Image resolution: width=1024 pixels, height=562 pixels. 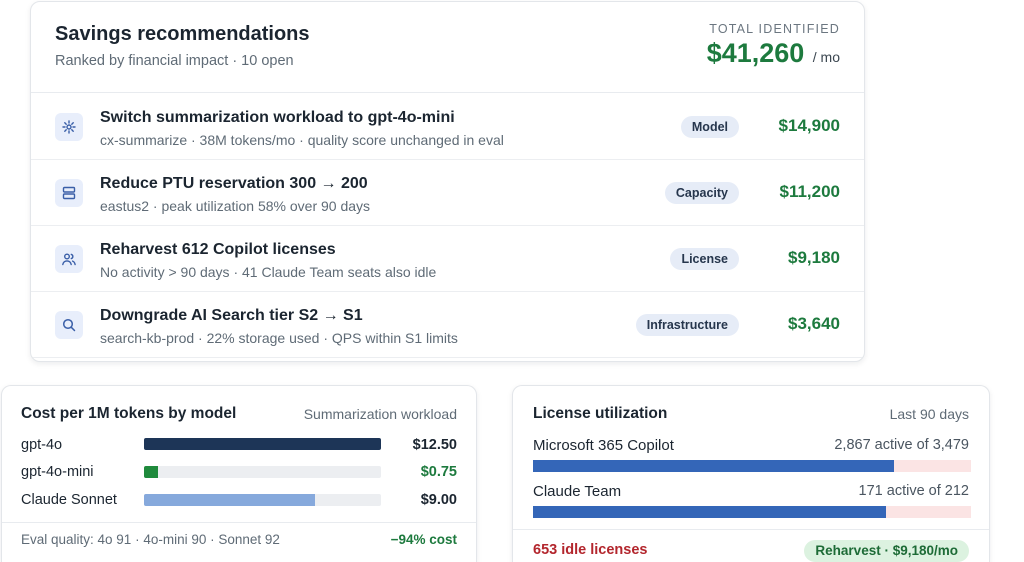 I want to click on license-name: Claude Team, so click(x=577, y=491).